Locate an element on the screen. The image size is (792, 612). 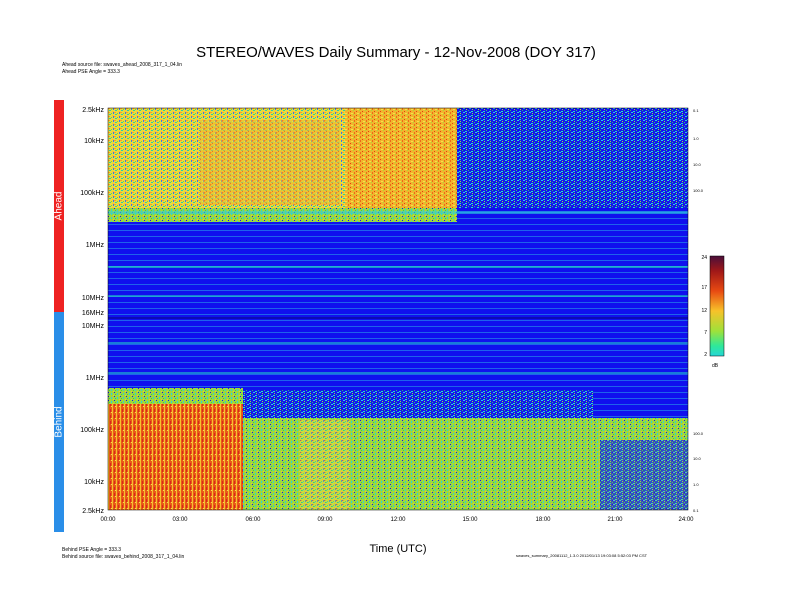
x-tick-label: 24:00 is located at coordinates (686, 520).